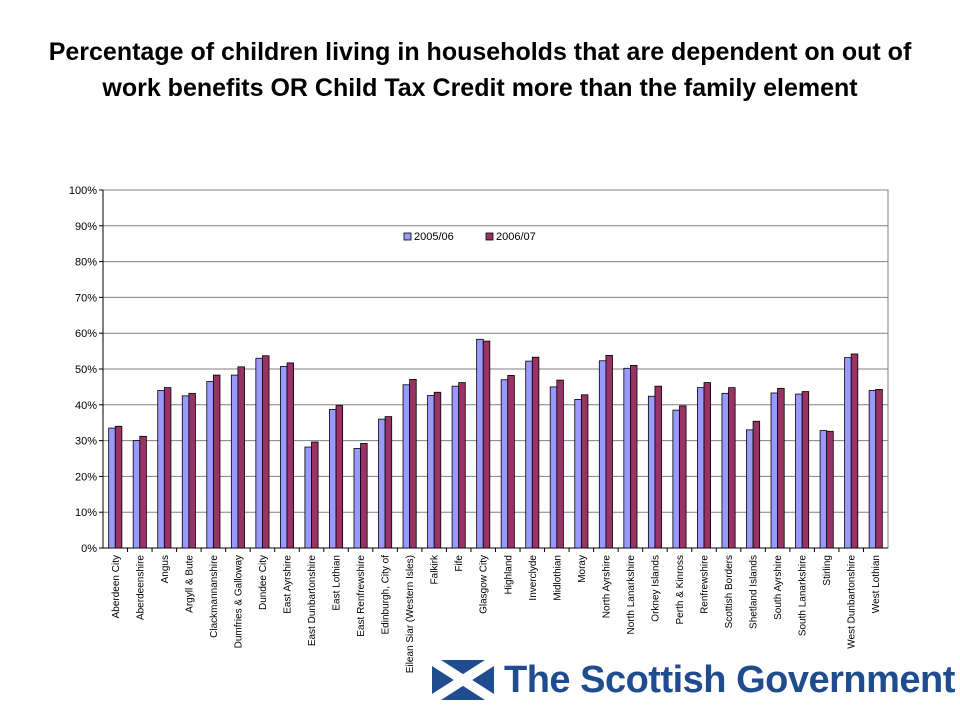 The image size is (960, 720). What do you see at coordinates (516, 237) in the screenshot?
I see `legend-label: 2006/07` at bounding box center [516, 237].